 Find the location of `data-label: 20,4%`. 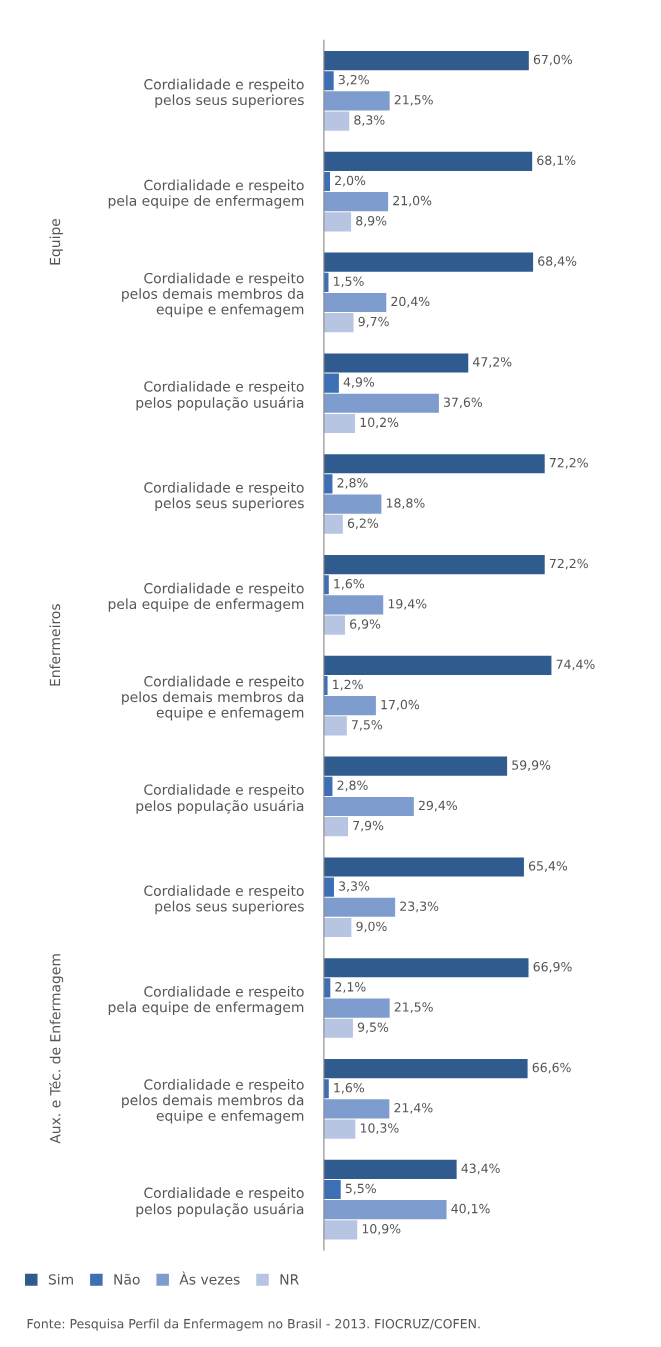

data-label: 20,4% is located at coordinates (410, 302).